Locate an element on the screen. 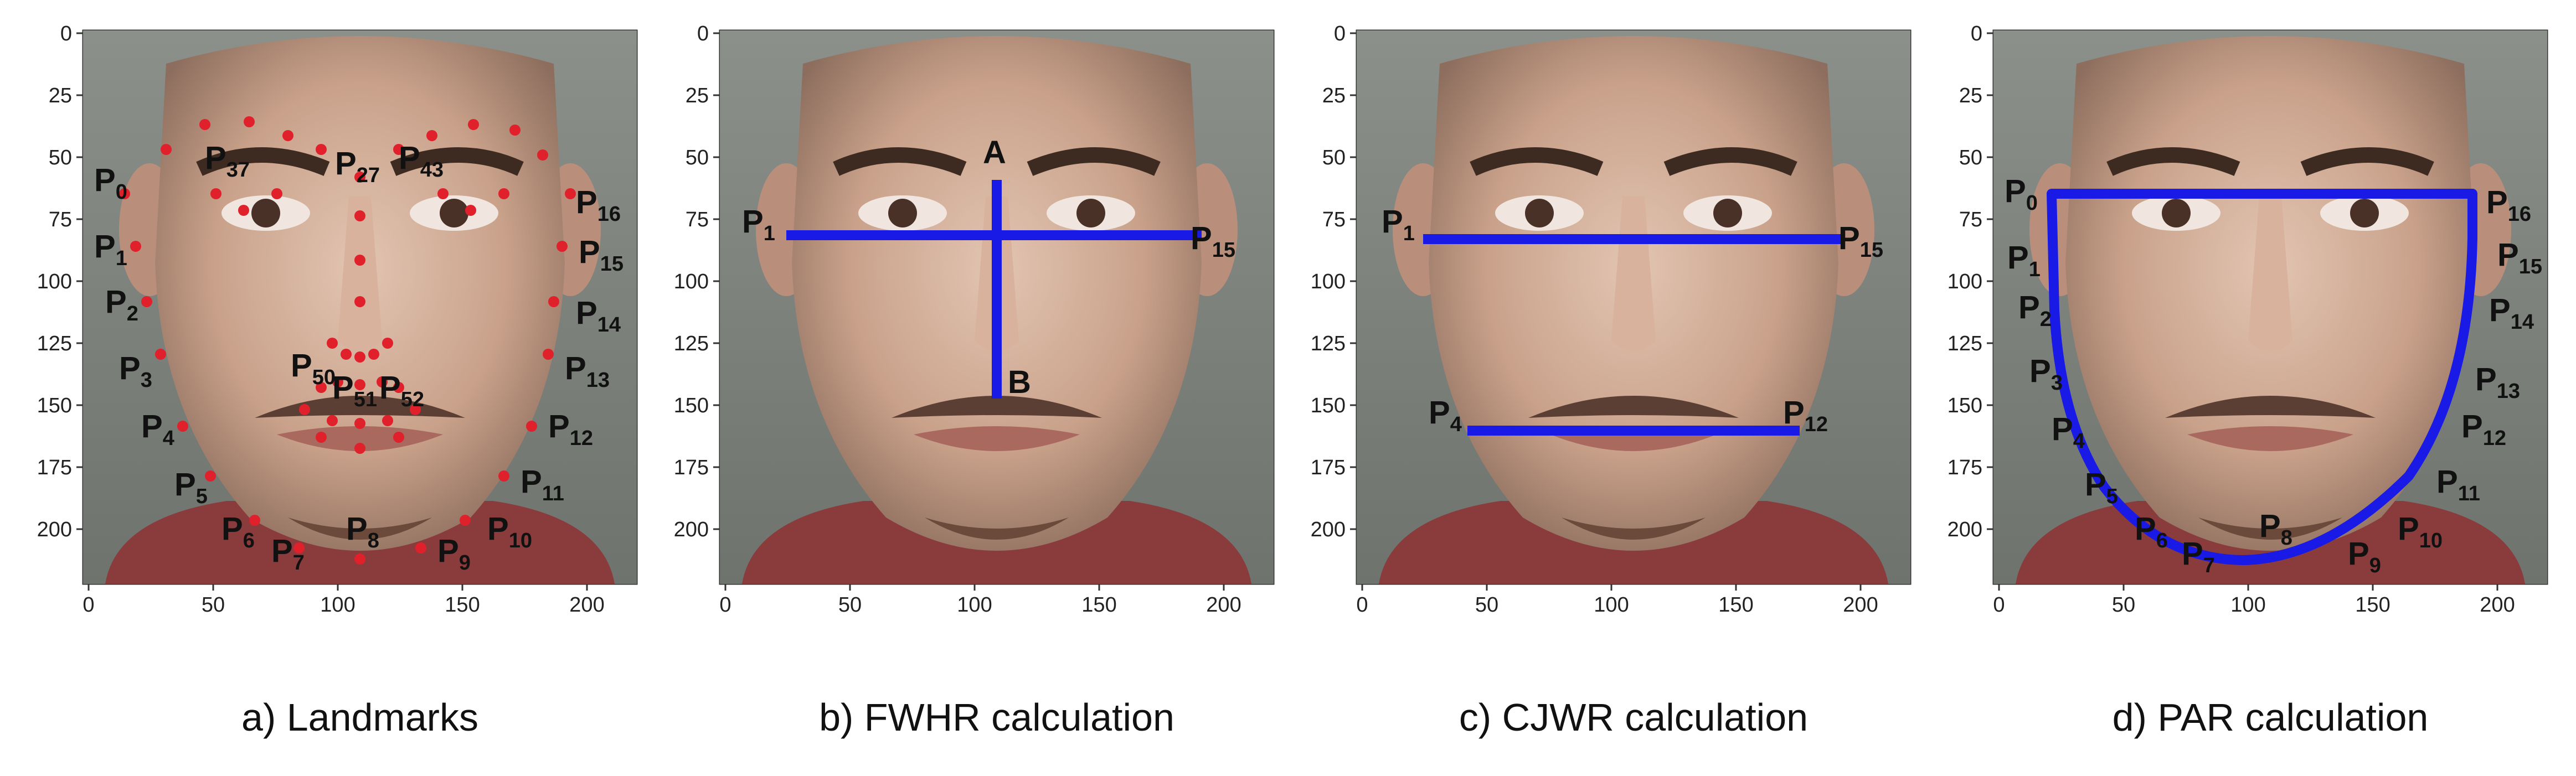 The image size is (2576, 776). landmark-label: P10 is located at coordinates (2420, 531).